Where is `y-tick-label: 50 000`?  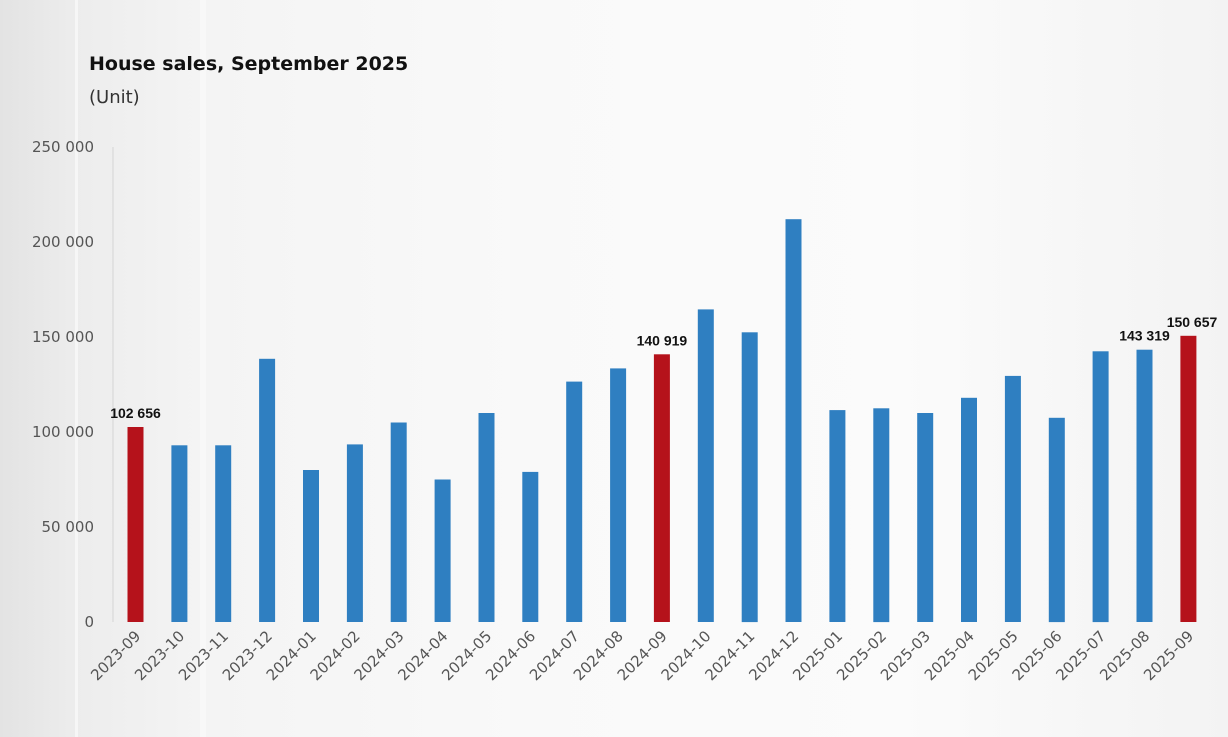
y-tick-label: 50 000 is located at coordinates (68, 527).